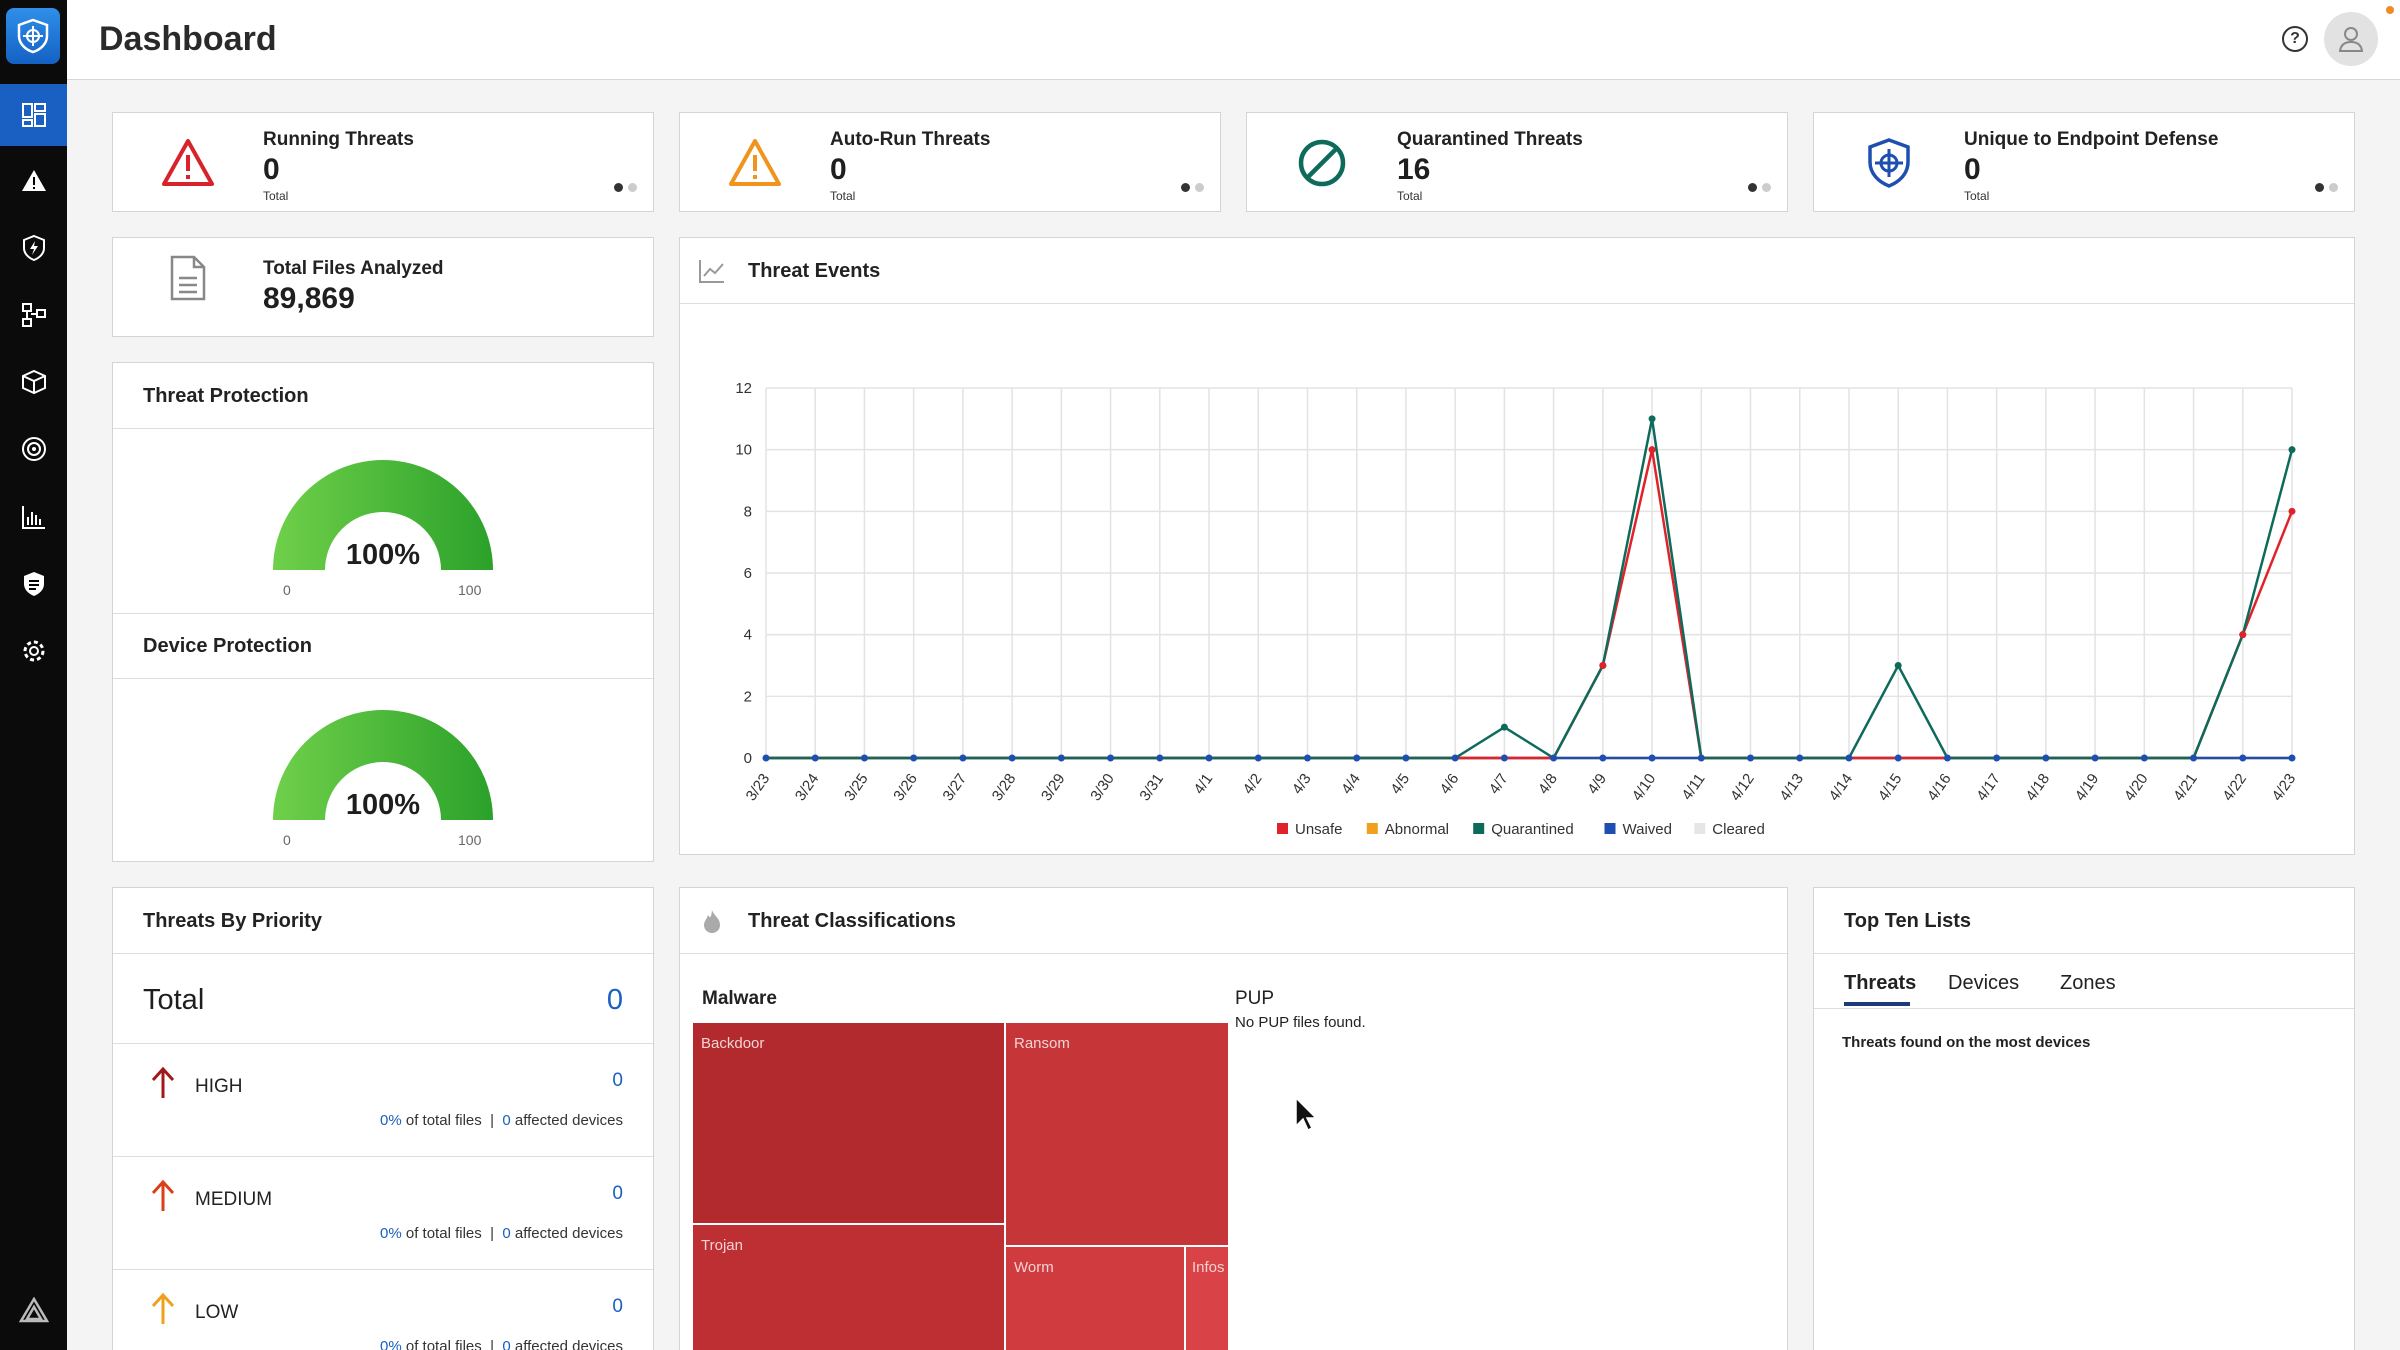  I want to click on threat-protection-head: Threat Protection, so click(383, 396).